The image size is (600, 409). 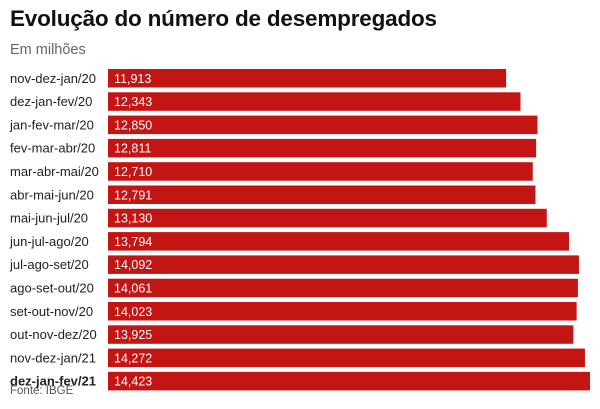 I want to click on value-label: 12,850, so click(x=133, y=125).